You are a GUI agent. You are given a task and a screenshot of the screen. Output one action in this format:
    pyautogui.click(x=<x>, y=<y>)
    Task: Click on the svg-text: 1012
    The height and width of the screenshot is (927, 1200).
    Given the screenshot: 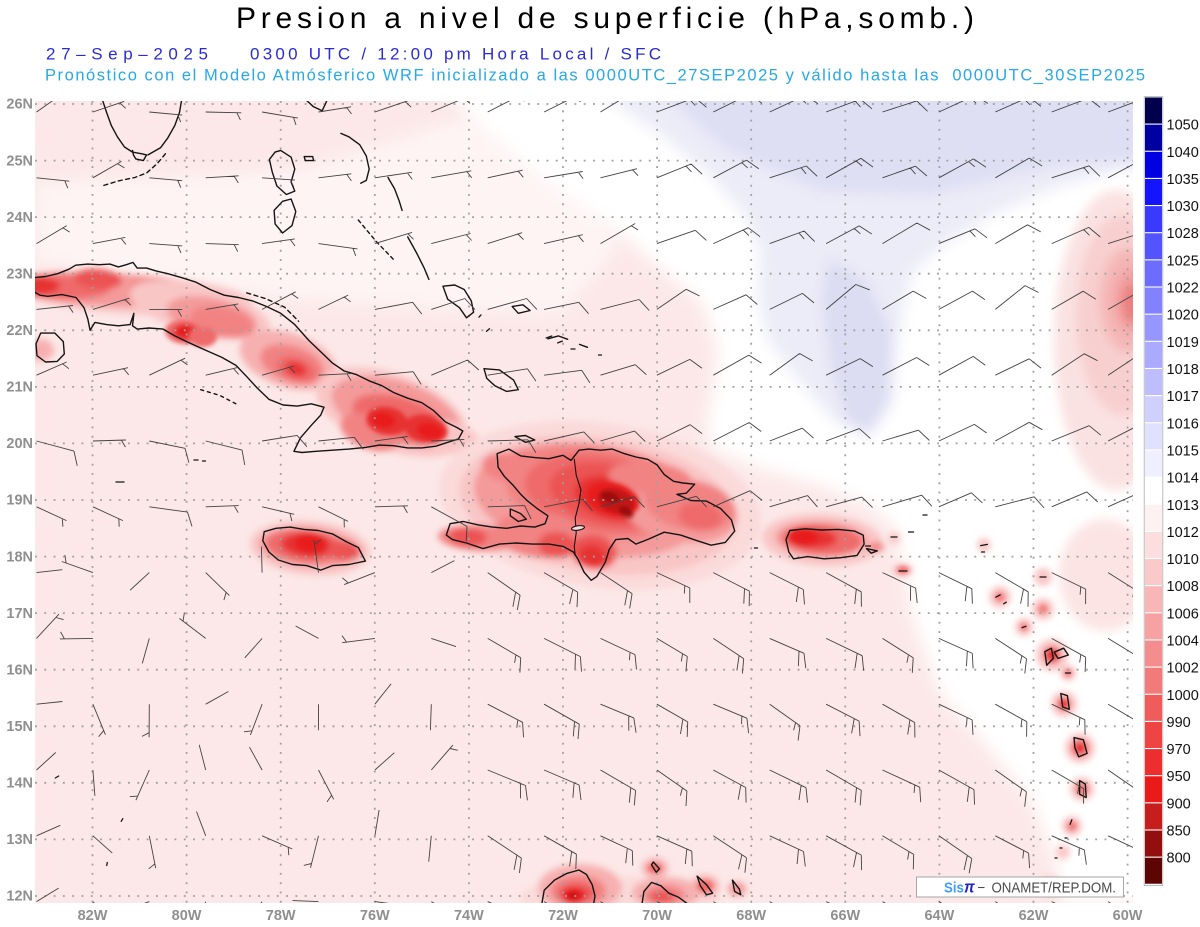 What is the action you would take?
    pyautogui.click(x=1183, y=533)
    